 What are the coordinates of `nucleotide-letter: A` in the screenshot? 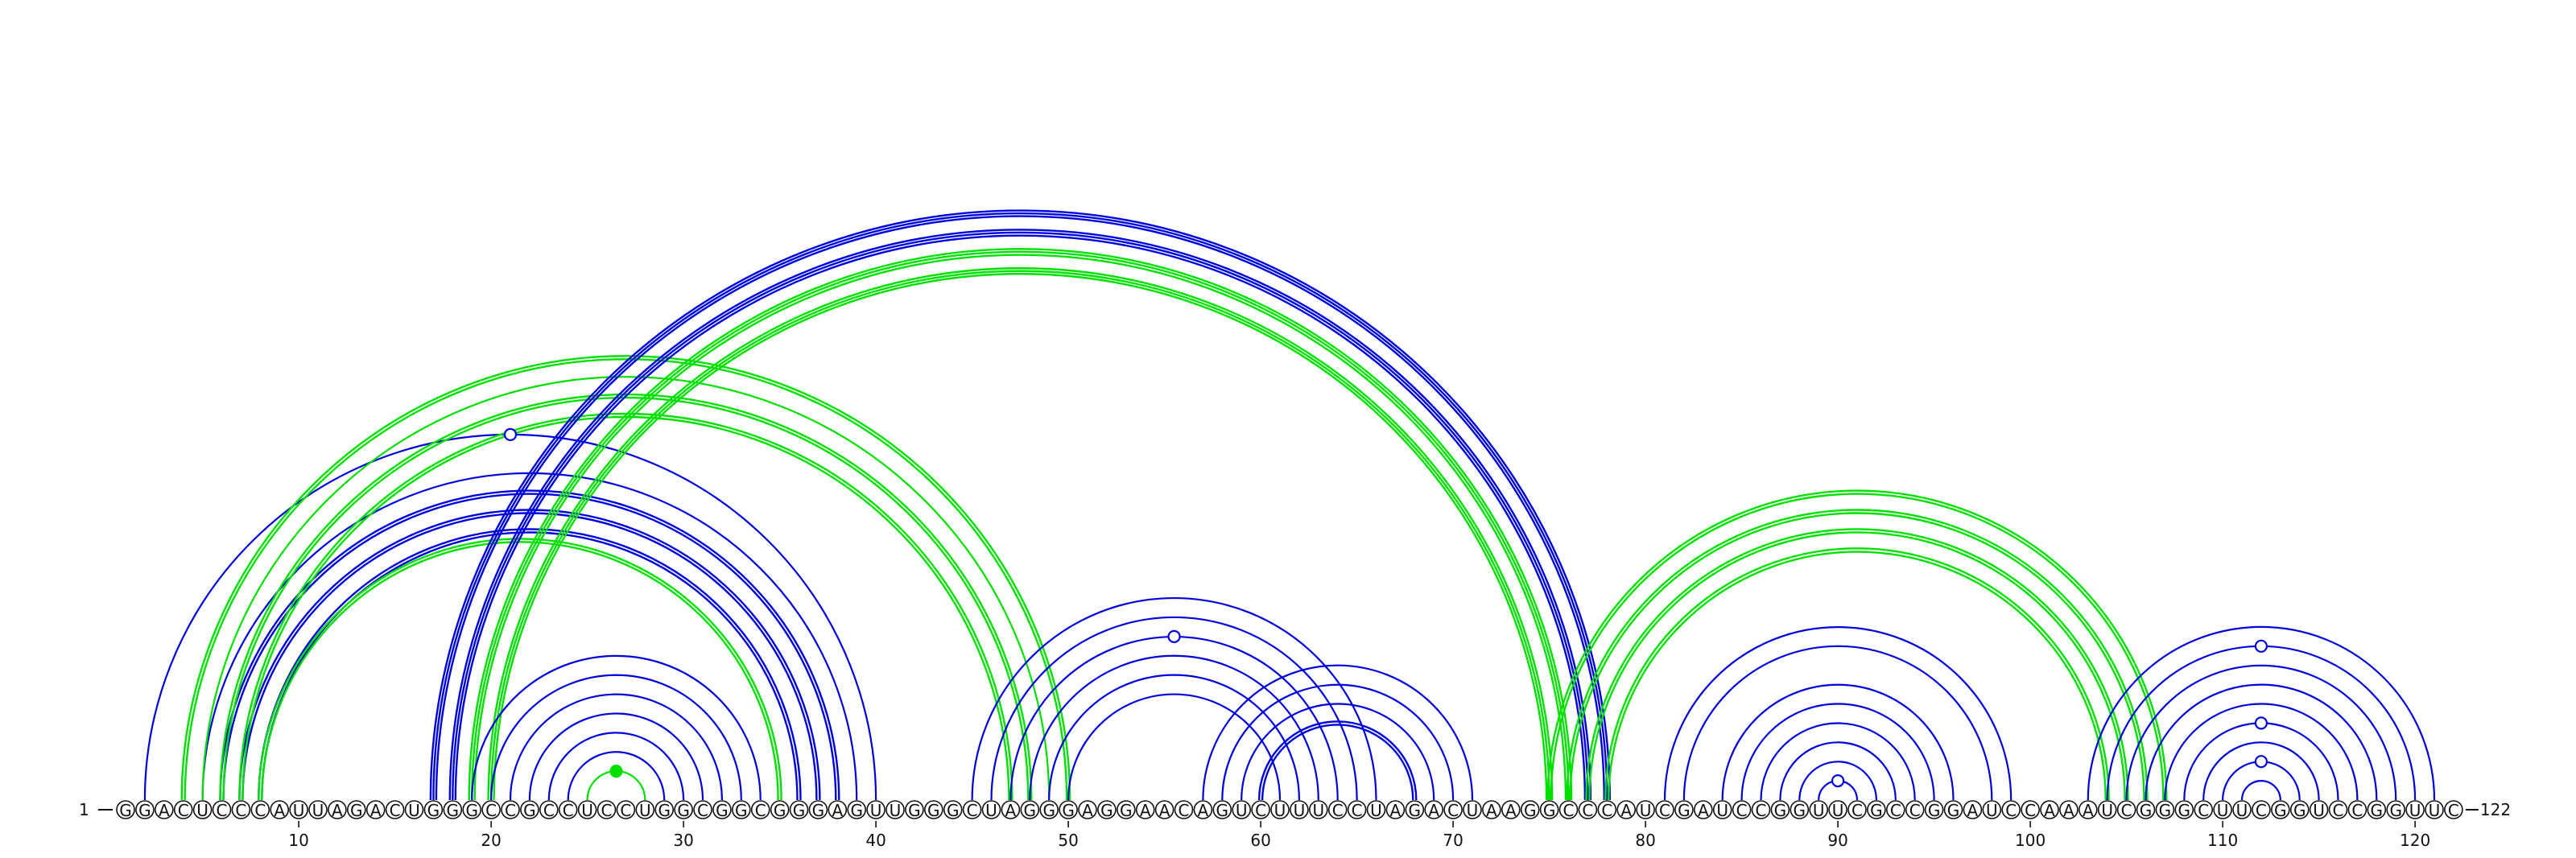 It's located at (1433, 811).